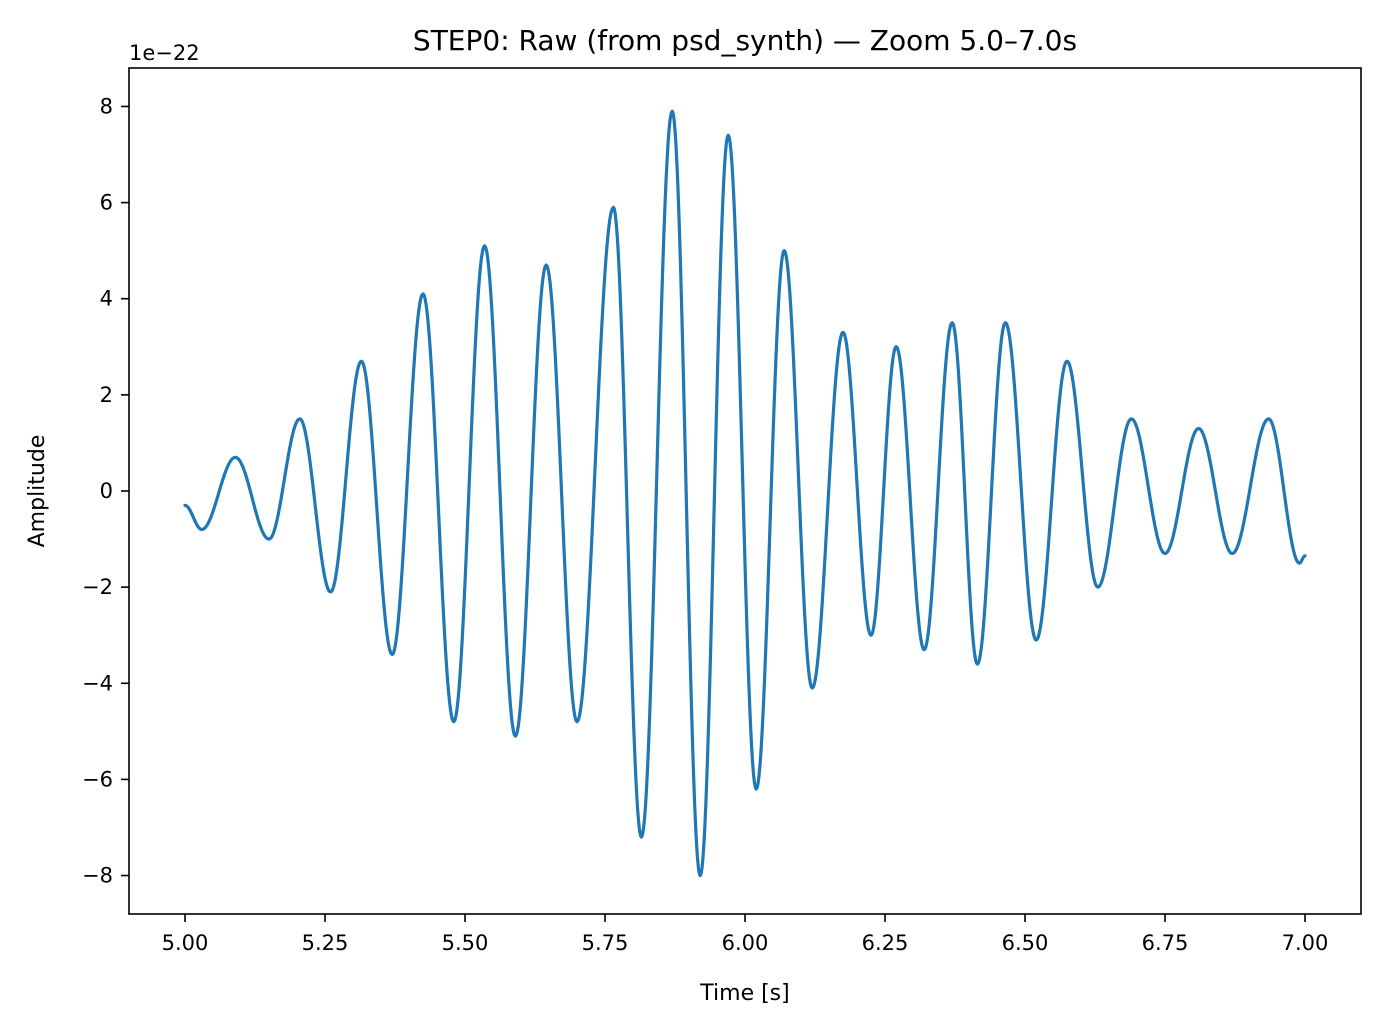  Describe the element at coordinates (97, 779) in the screenshot. I see `y-tick-label: −6` at that location.